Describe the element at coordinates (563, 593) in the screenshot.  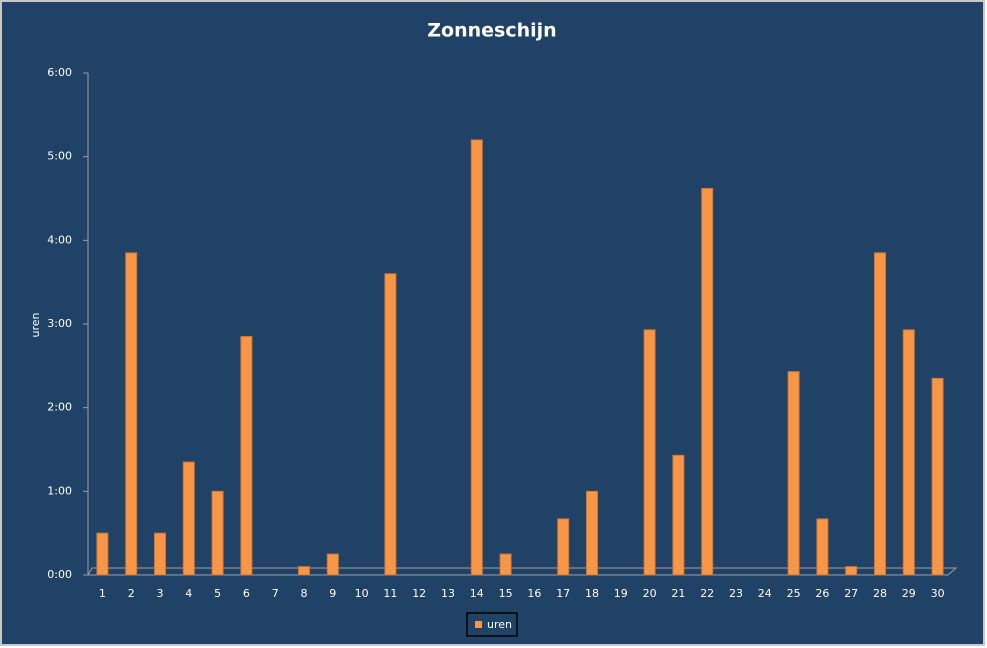
I see `x-tick-label: 17` at that location.